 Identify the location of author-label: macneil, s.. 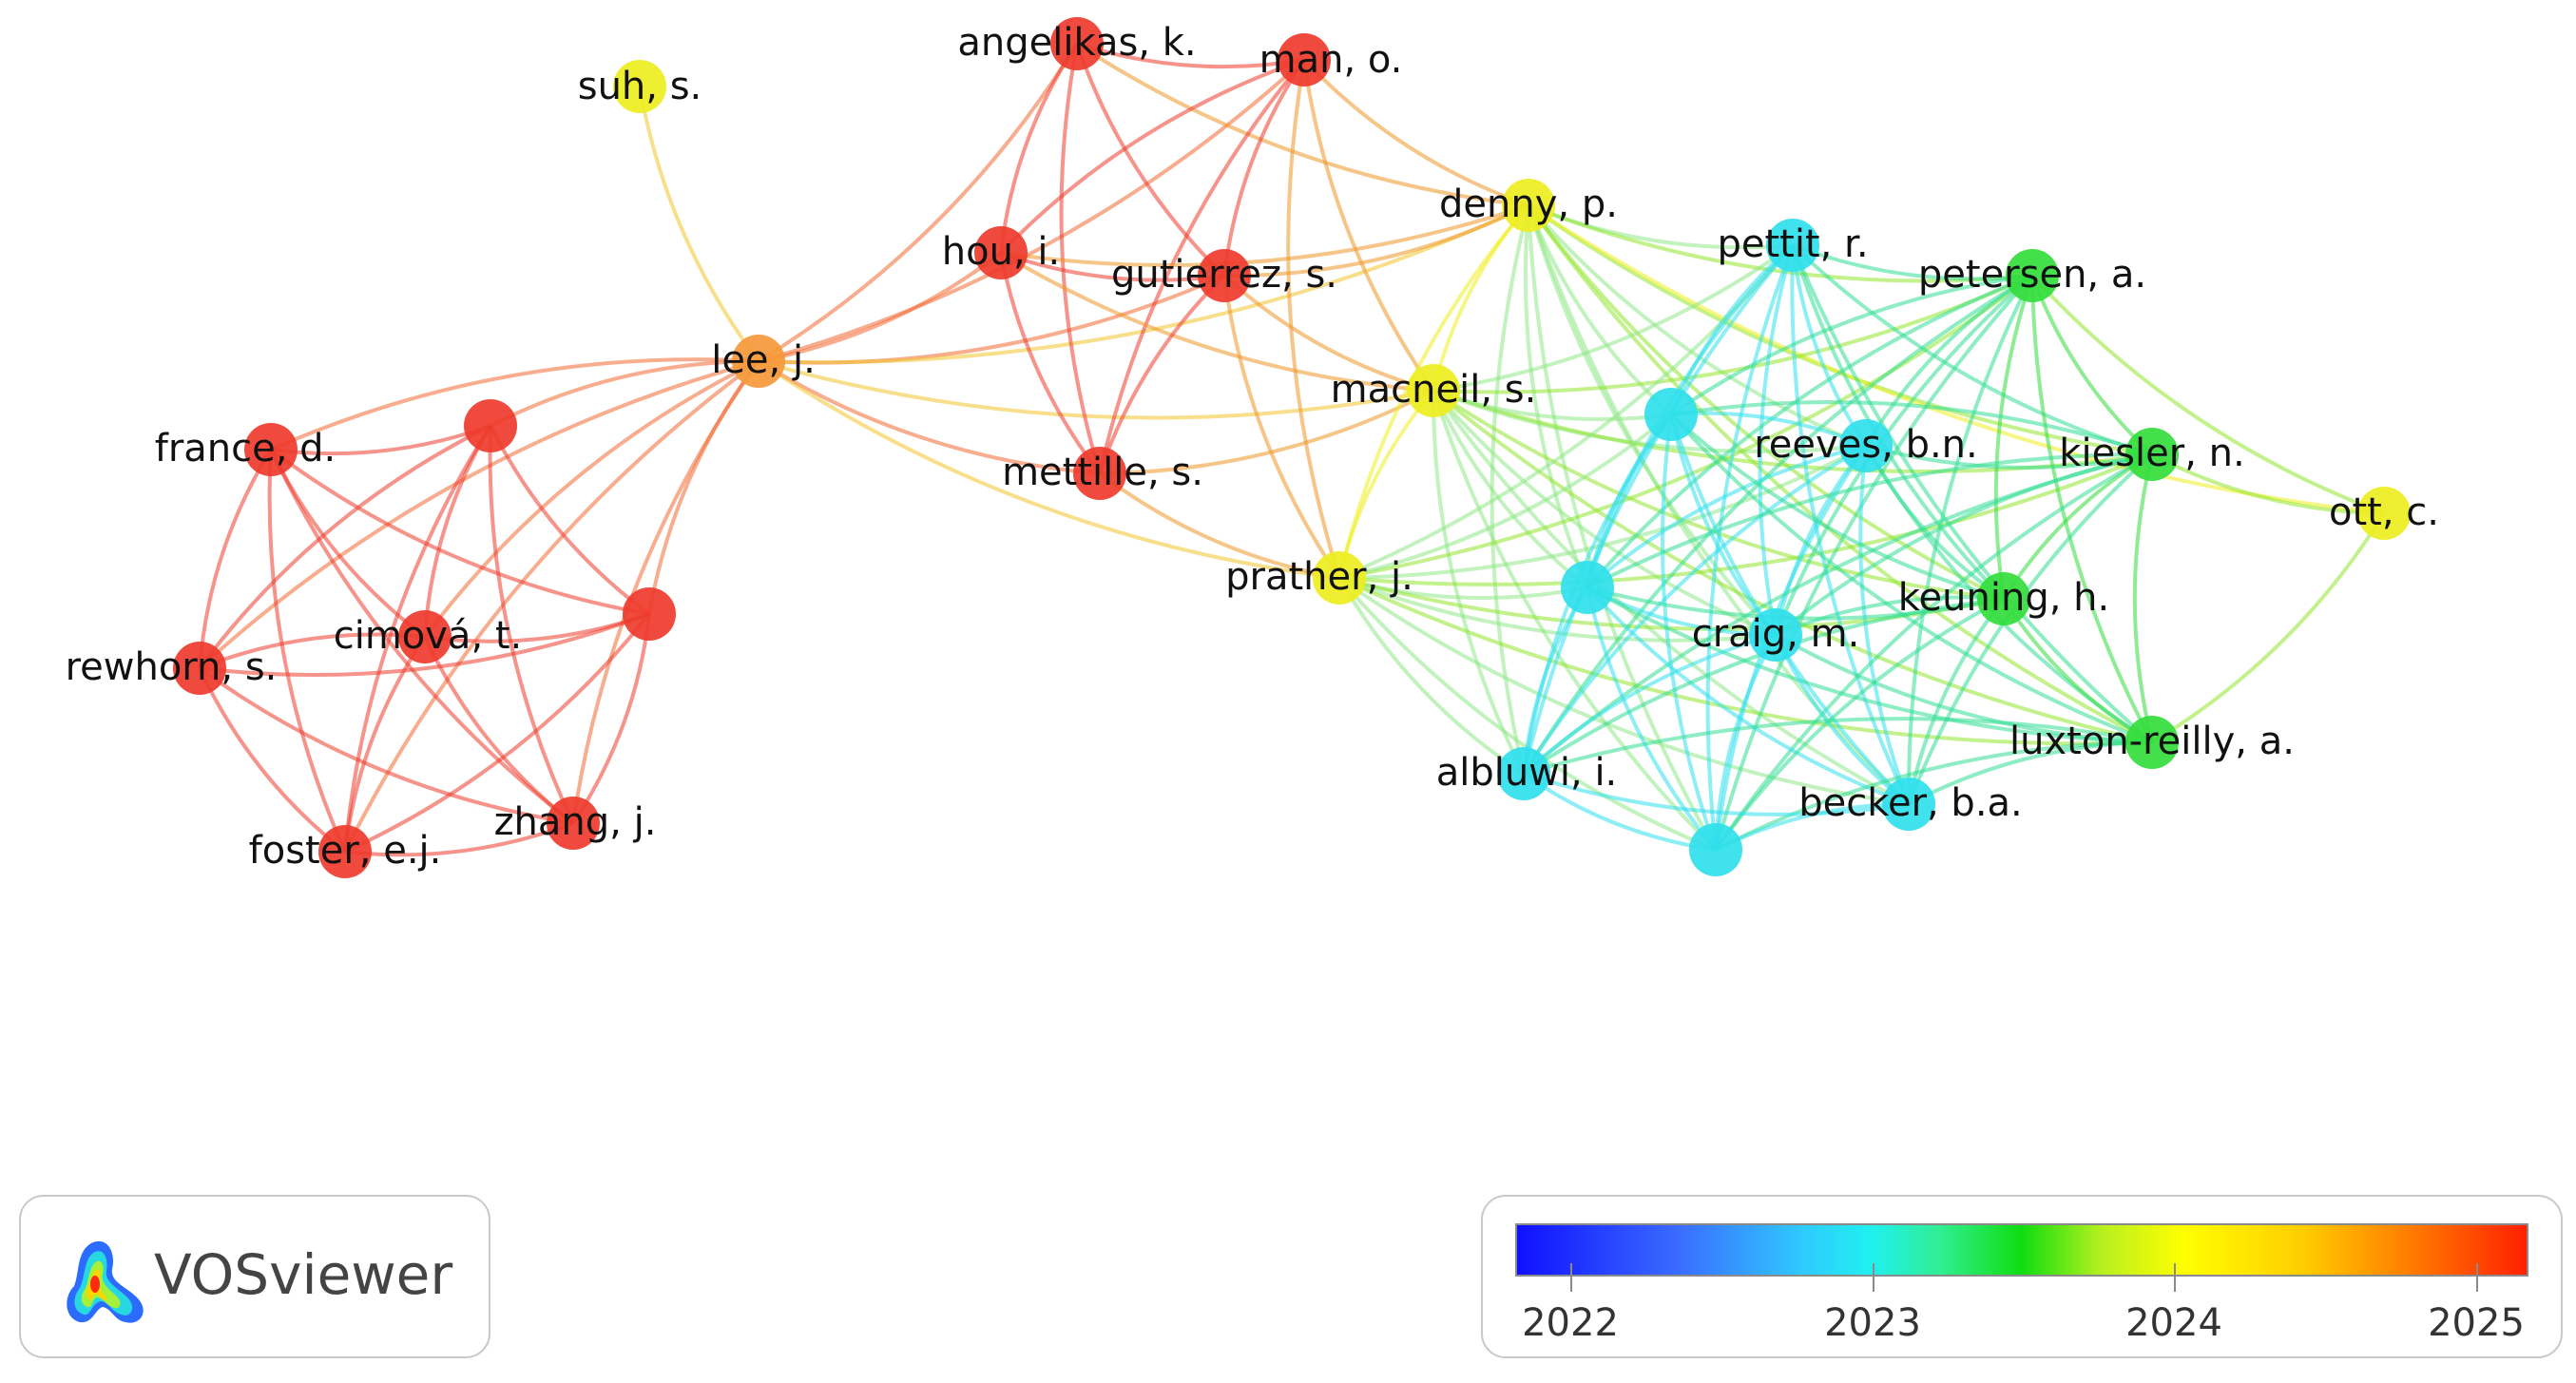
(1434, 390).